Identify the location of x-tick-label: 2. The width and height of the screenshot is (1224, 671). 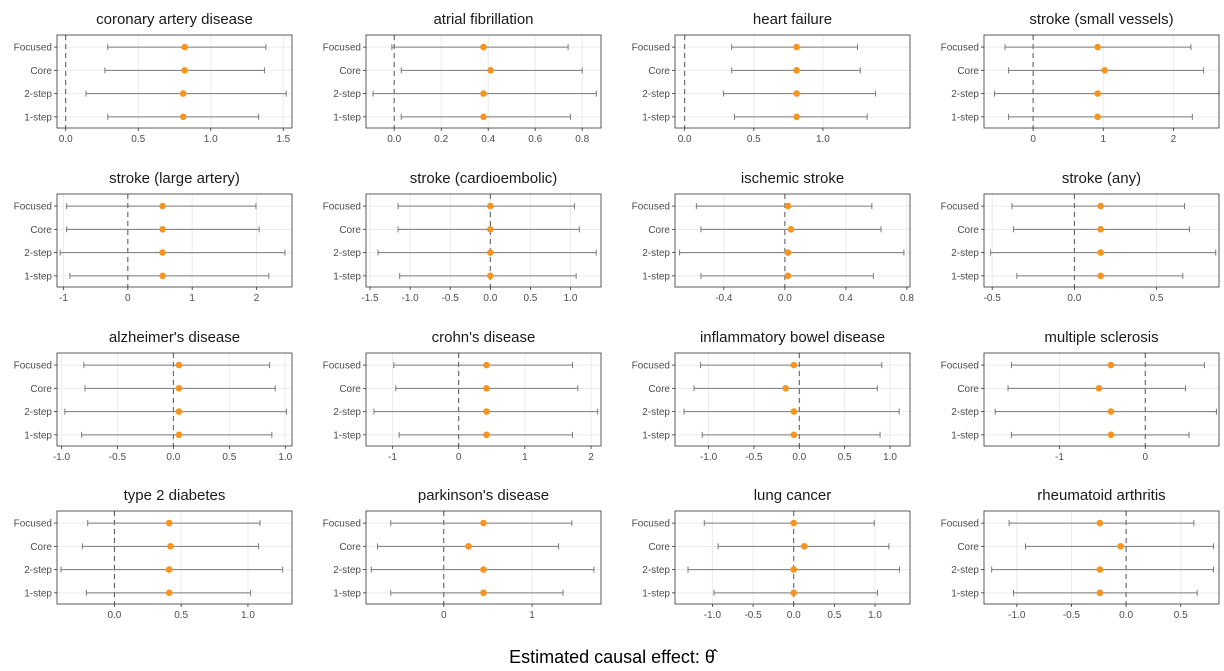
(591, 457).